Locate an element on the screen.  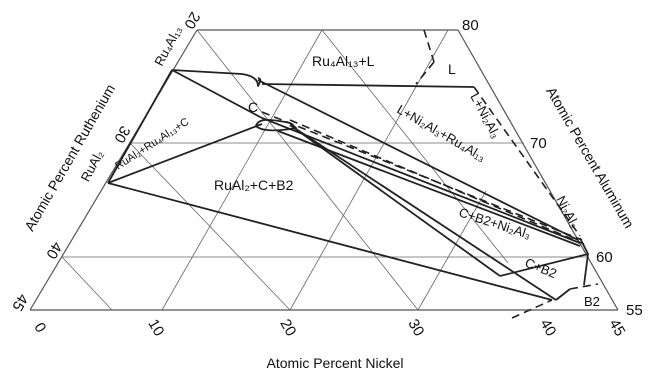
tie-line-ru4al13-c is located at coordinates (217, 94).